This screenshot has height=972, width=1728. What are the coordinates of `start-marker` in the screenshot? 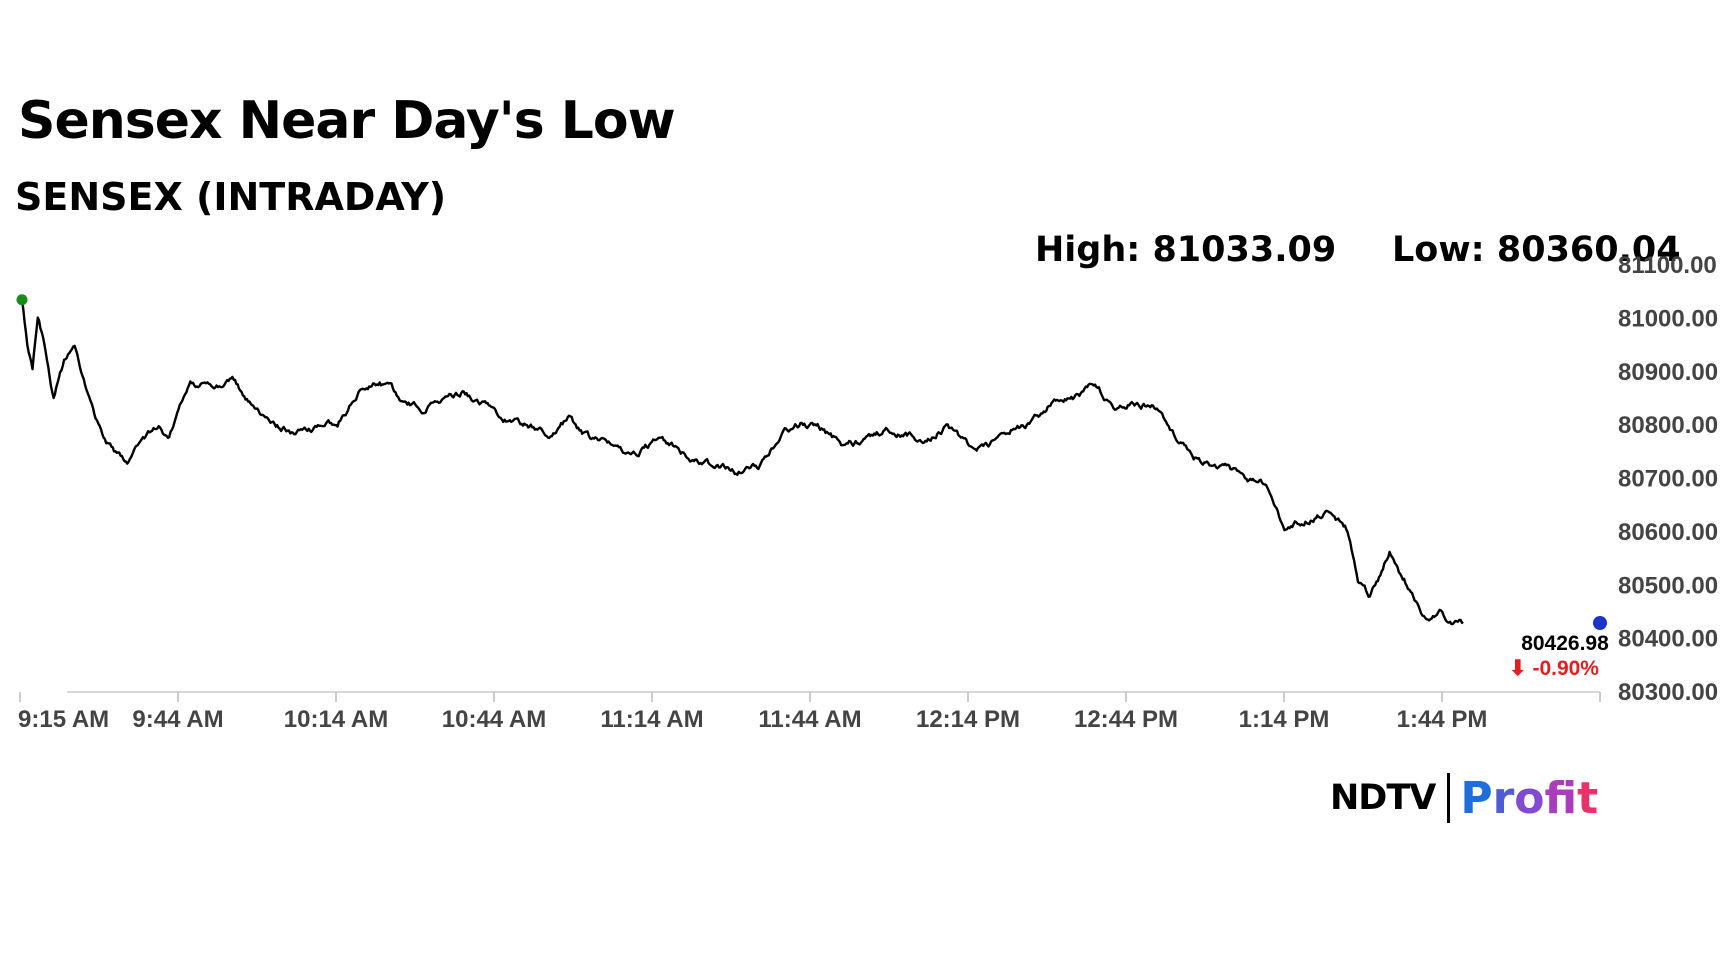 It's located at (22, 300).